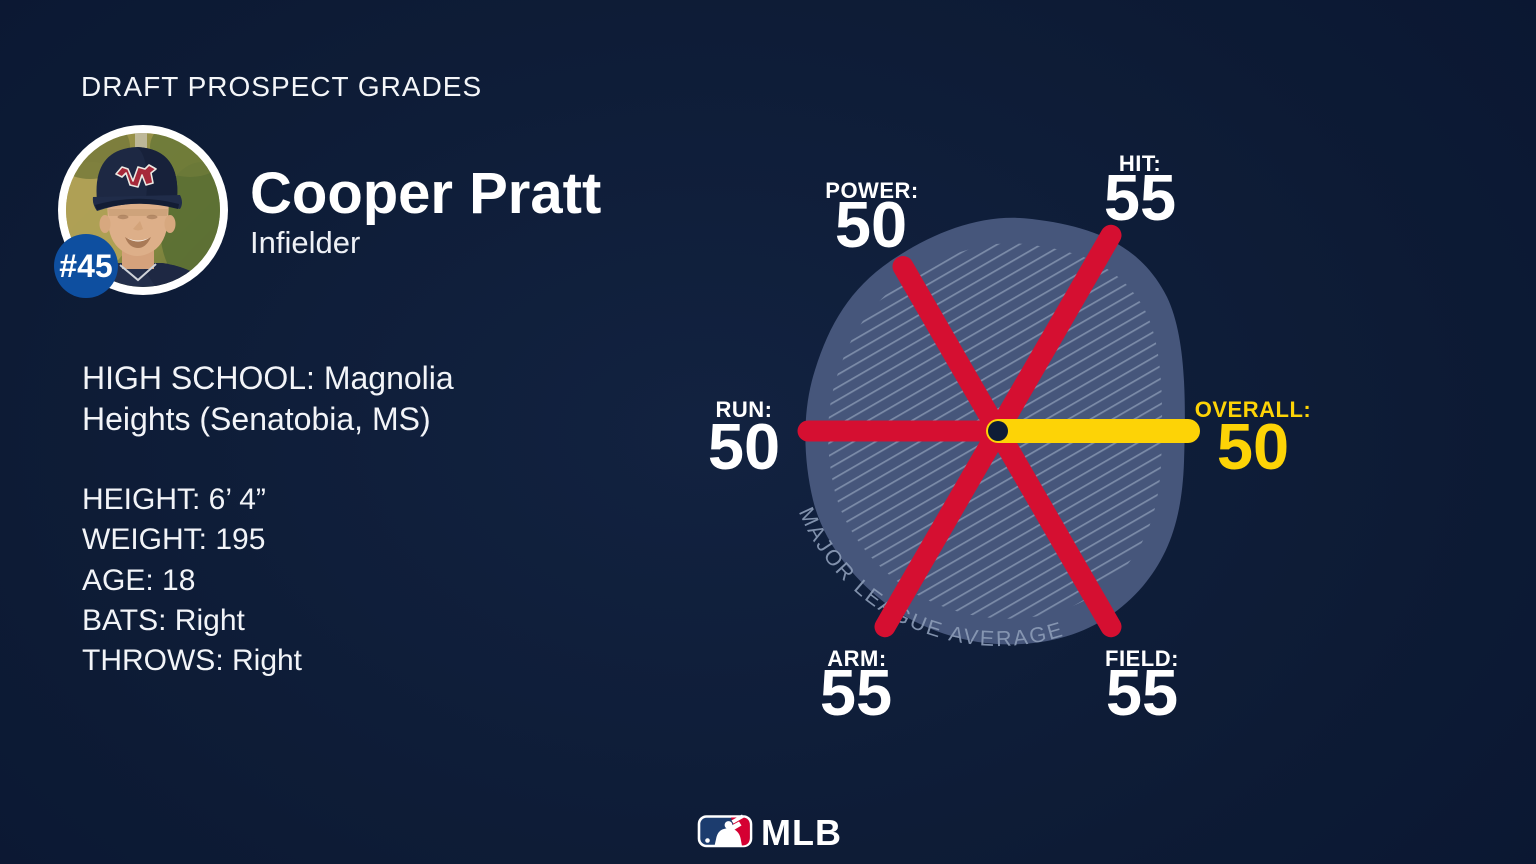 The height and width of the screenshot is (864, 1536). Describe the element at coordinates (871, 190) in the screenshot. I see `svg-text: POWER:` at that location.